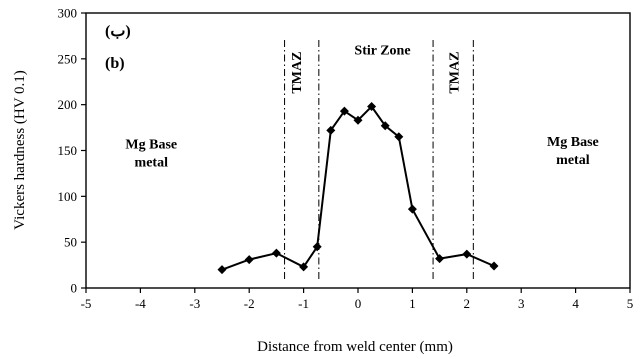  Describe the element at coordinates (630, 303) in the screenshot. I see `x-tick-label: 5` at that location.